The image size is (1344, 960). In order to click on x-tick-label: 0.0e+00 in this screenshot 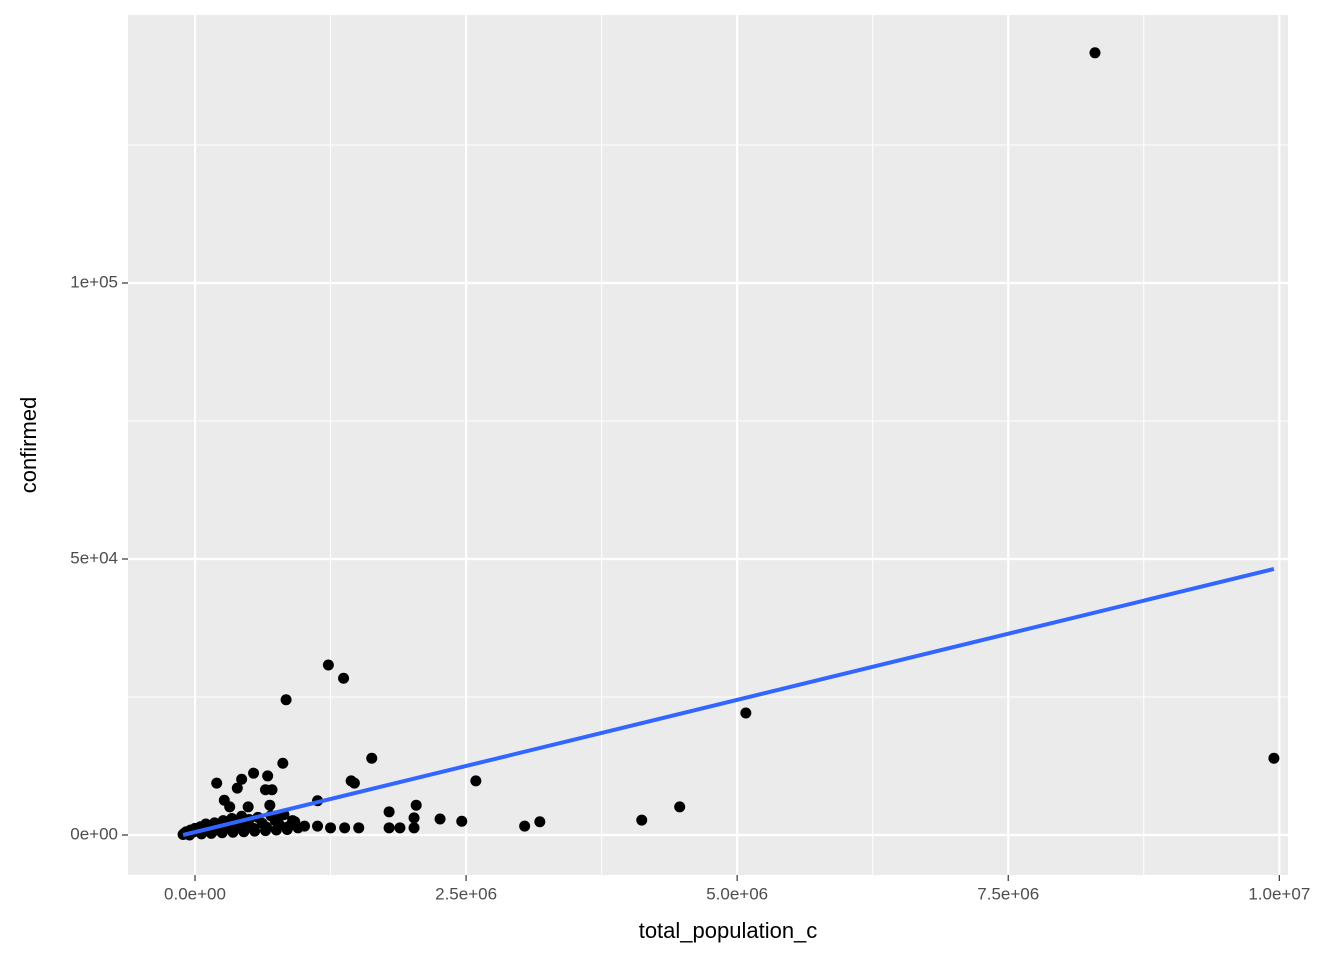, I will do `click(195, 893)`.